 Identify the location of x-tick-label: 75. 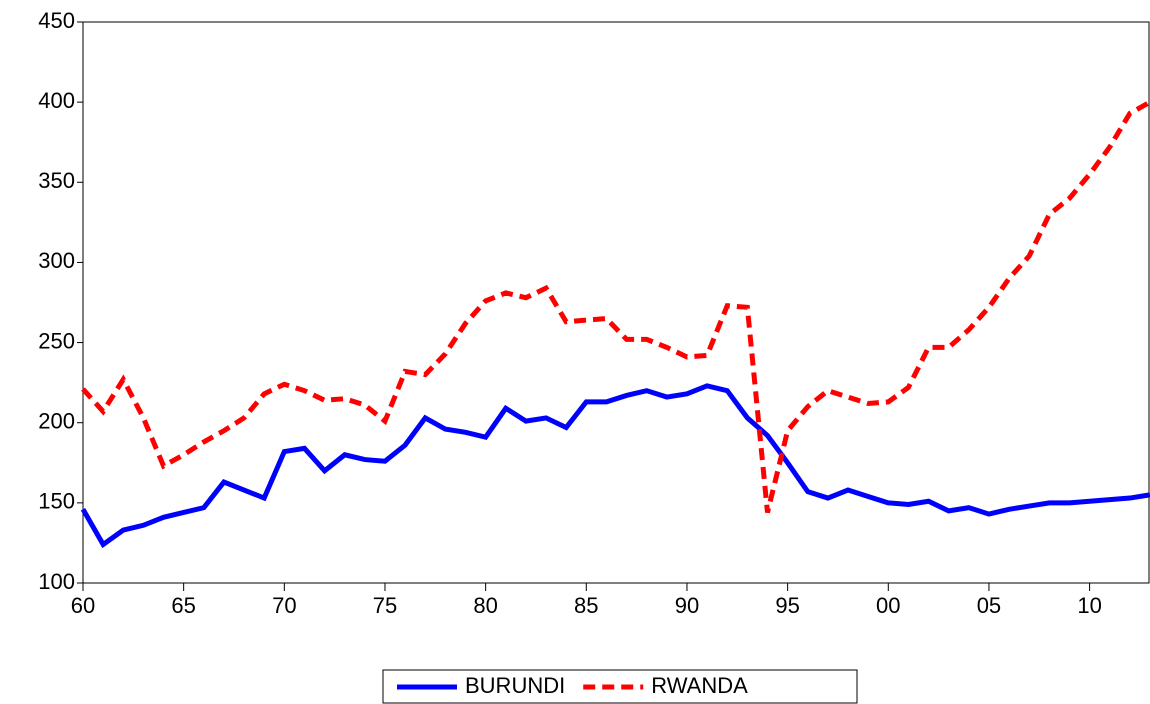
(385, 605).